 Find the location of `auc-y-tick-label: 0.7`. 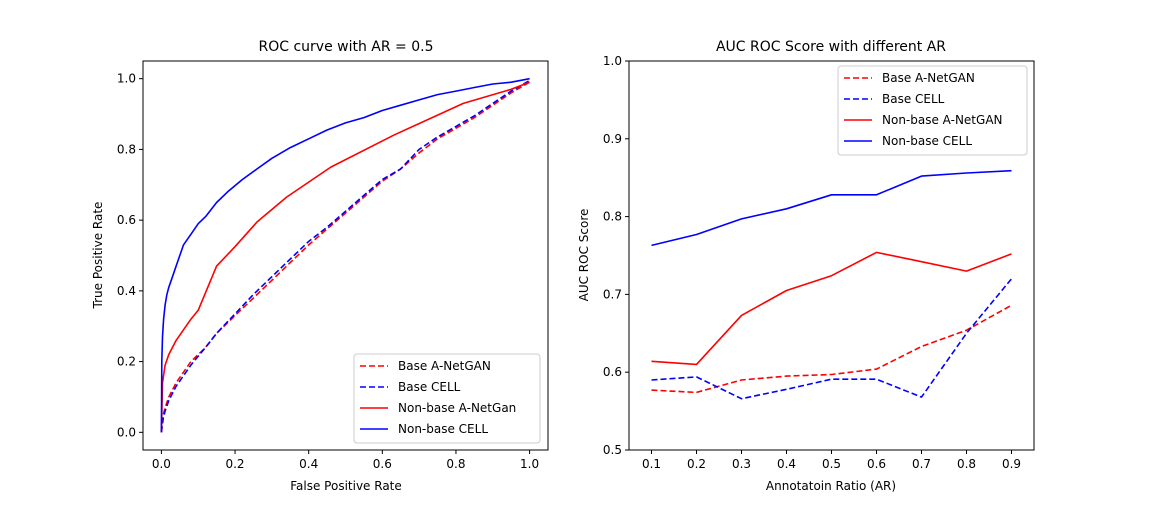

auc-y-tick-label: 0.7 is located at coordinates (612, 294).